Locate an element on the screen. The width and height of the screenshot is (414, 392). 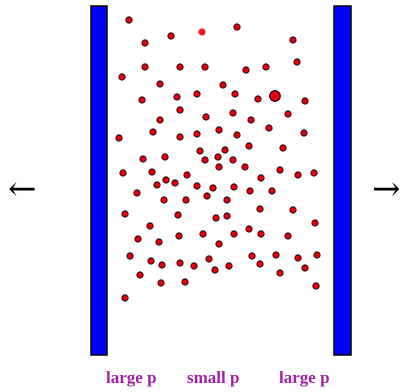
pressure-label-middle: small p is located at coordinates (213, 377).